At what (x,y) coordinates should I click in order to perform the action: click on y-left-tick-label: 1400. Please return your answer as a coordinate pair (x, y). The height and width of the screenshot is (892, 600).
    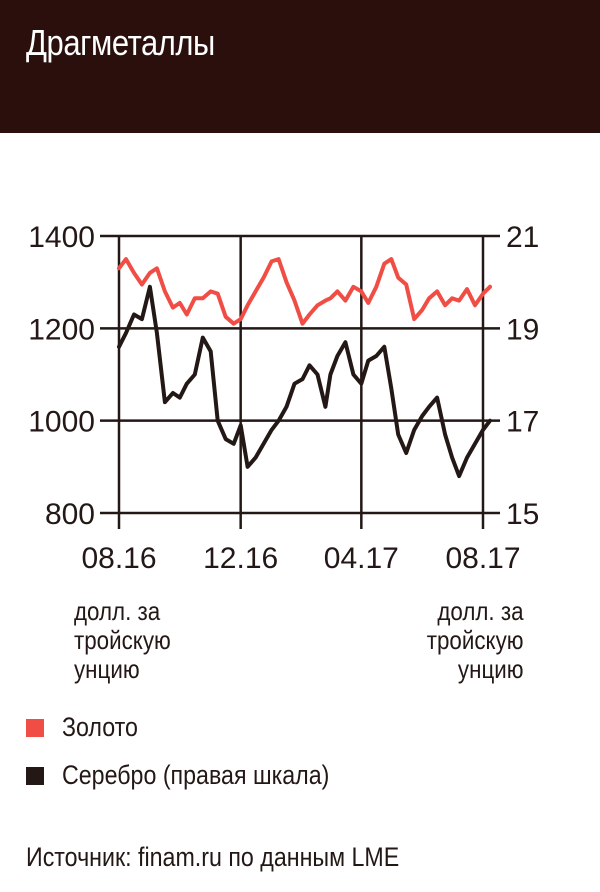
    Looking at the image, I should click on (61, 237).